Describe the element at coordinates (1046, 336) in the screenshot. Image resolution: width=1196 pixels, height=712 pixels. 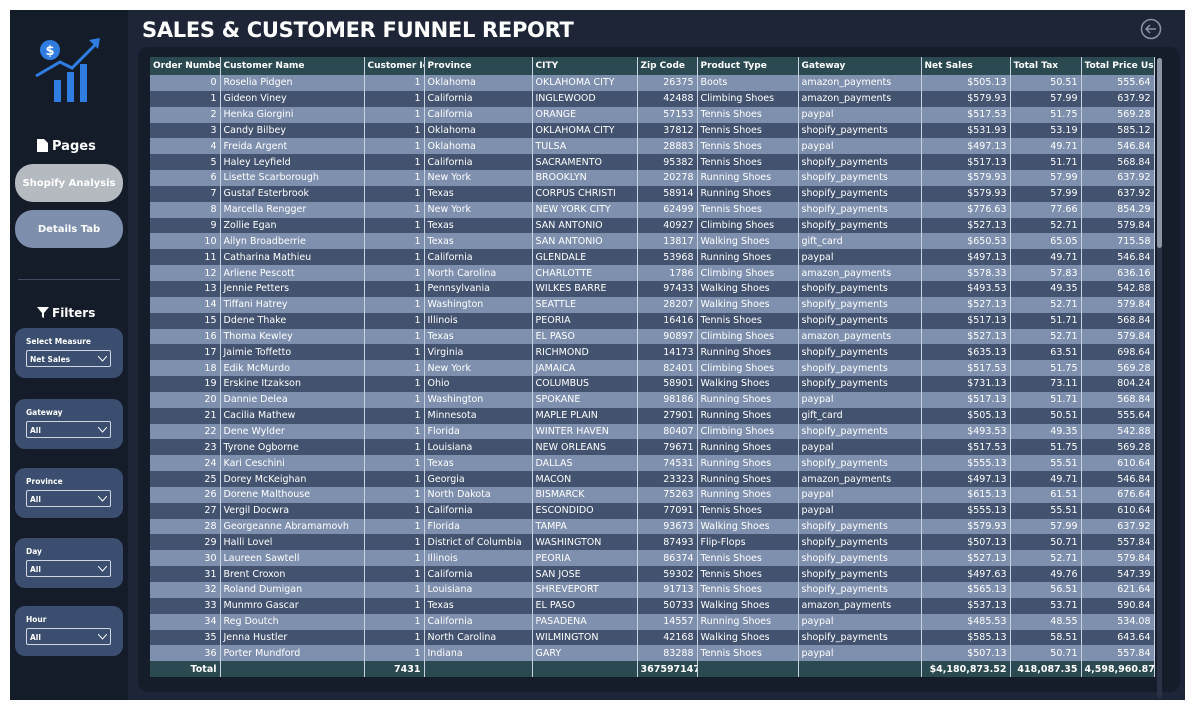
I see `table-cell: 52.71` at that location.